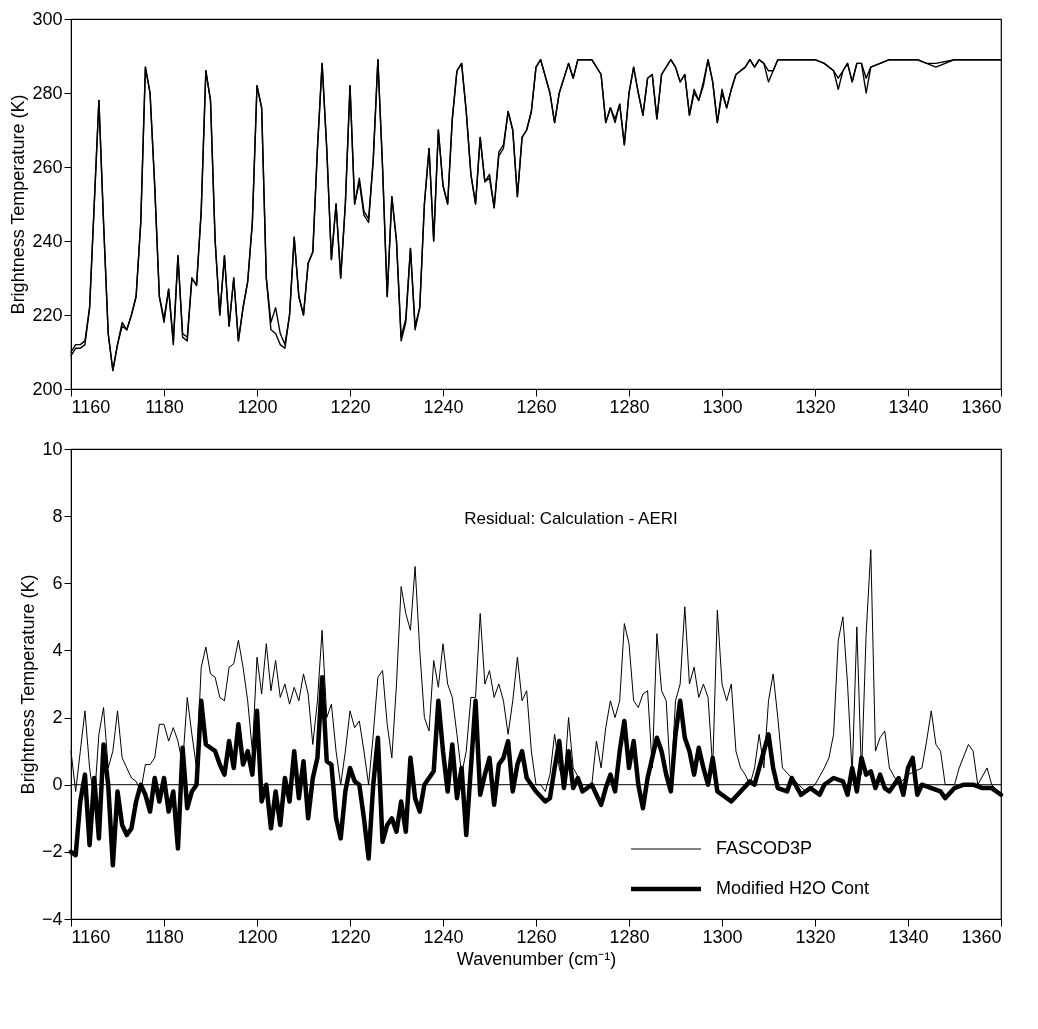 The width and height of the screenshot is (1038, 1029). I want to click on y-tick-label: −2, so click(52, 851).